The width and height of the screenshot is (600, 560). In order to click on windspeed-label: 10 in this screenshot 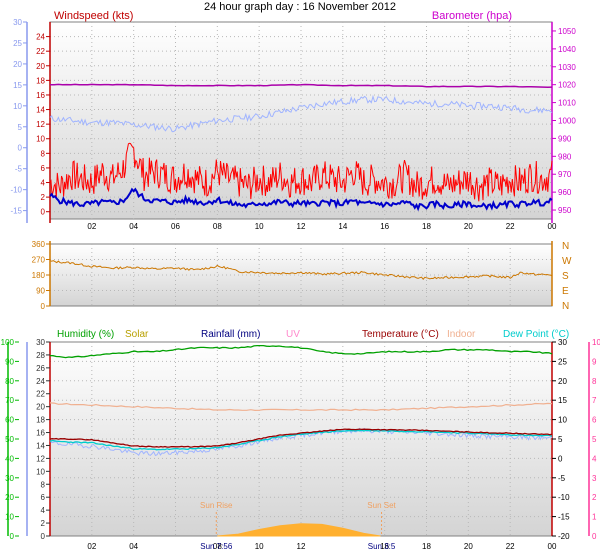, I will do `click(40, 139)`.